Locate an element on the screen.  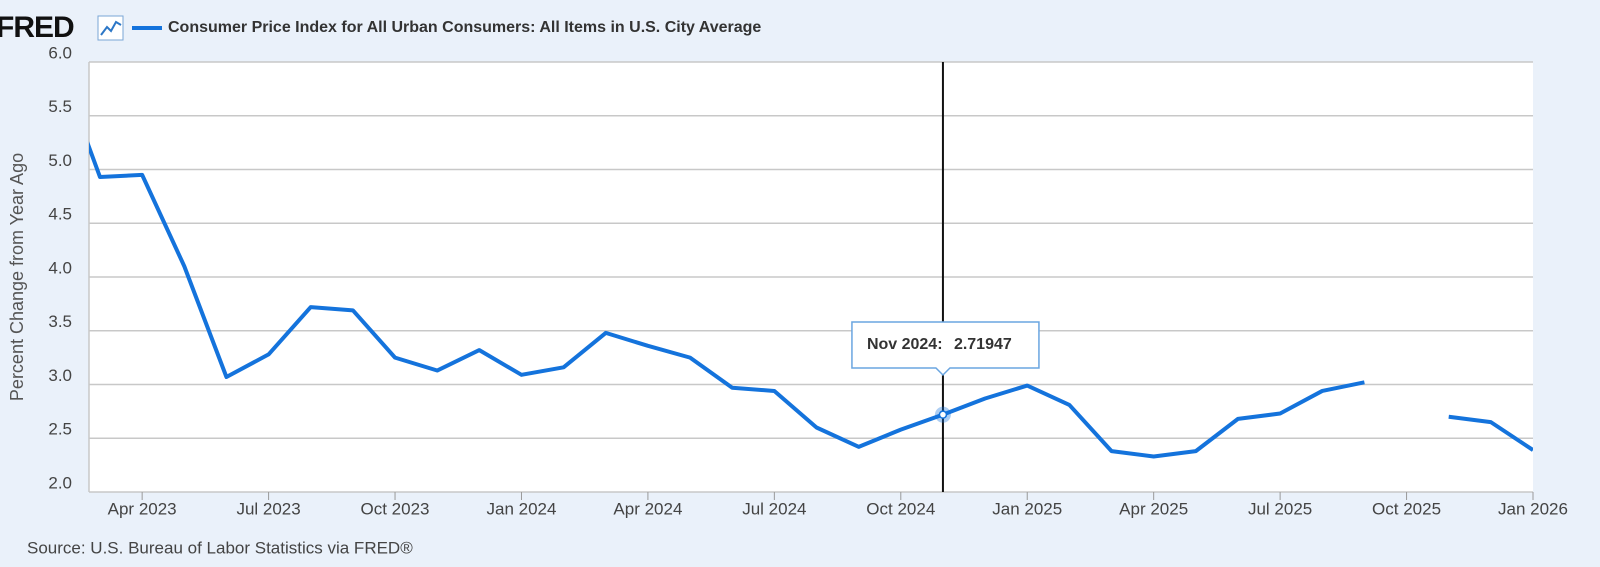
tooltip-value: 2.71947 is located at coordinates (983, 344).